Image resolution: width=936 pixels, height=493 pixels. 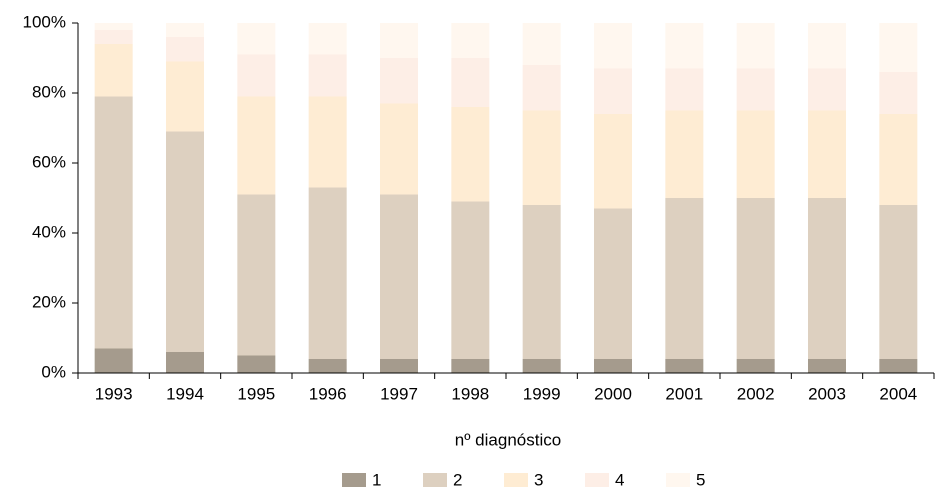 I want to click on legend-label: 2, so click(x=457, y=479).